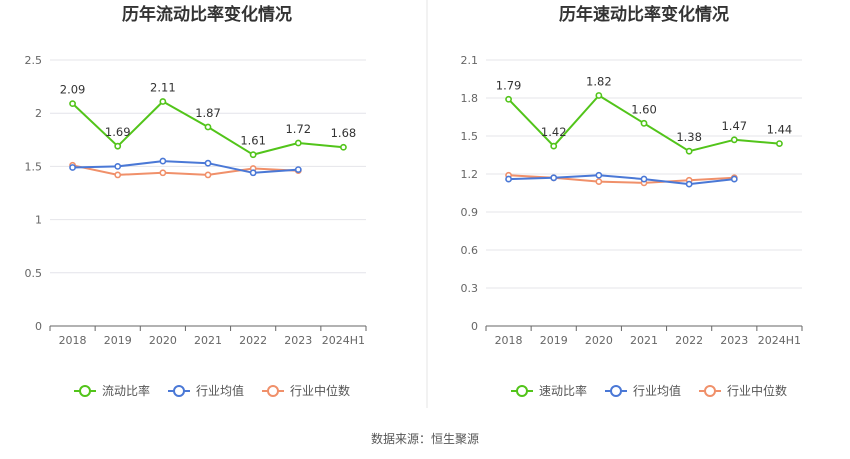 Image resolution: width=850 pixels, height=459 pixels. I want to click on y-tick-label: 2.1, so click(470, 60).